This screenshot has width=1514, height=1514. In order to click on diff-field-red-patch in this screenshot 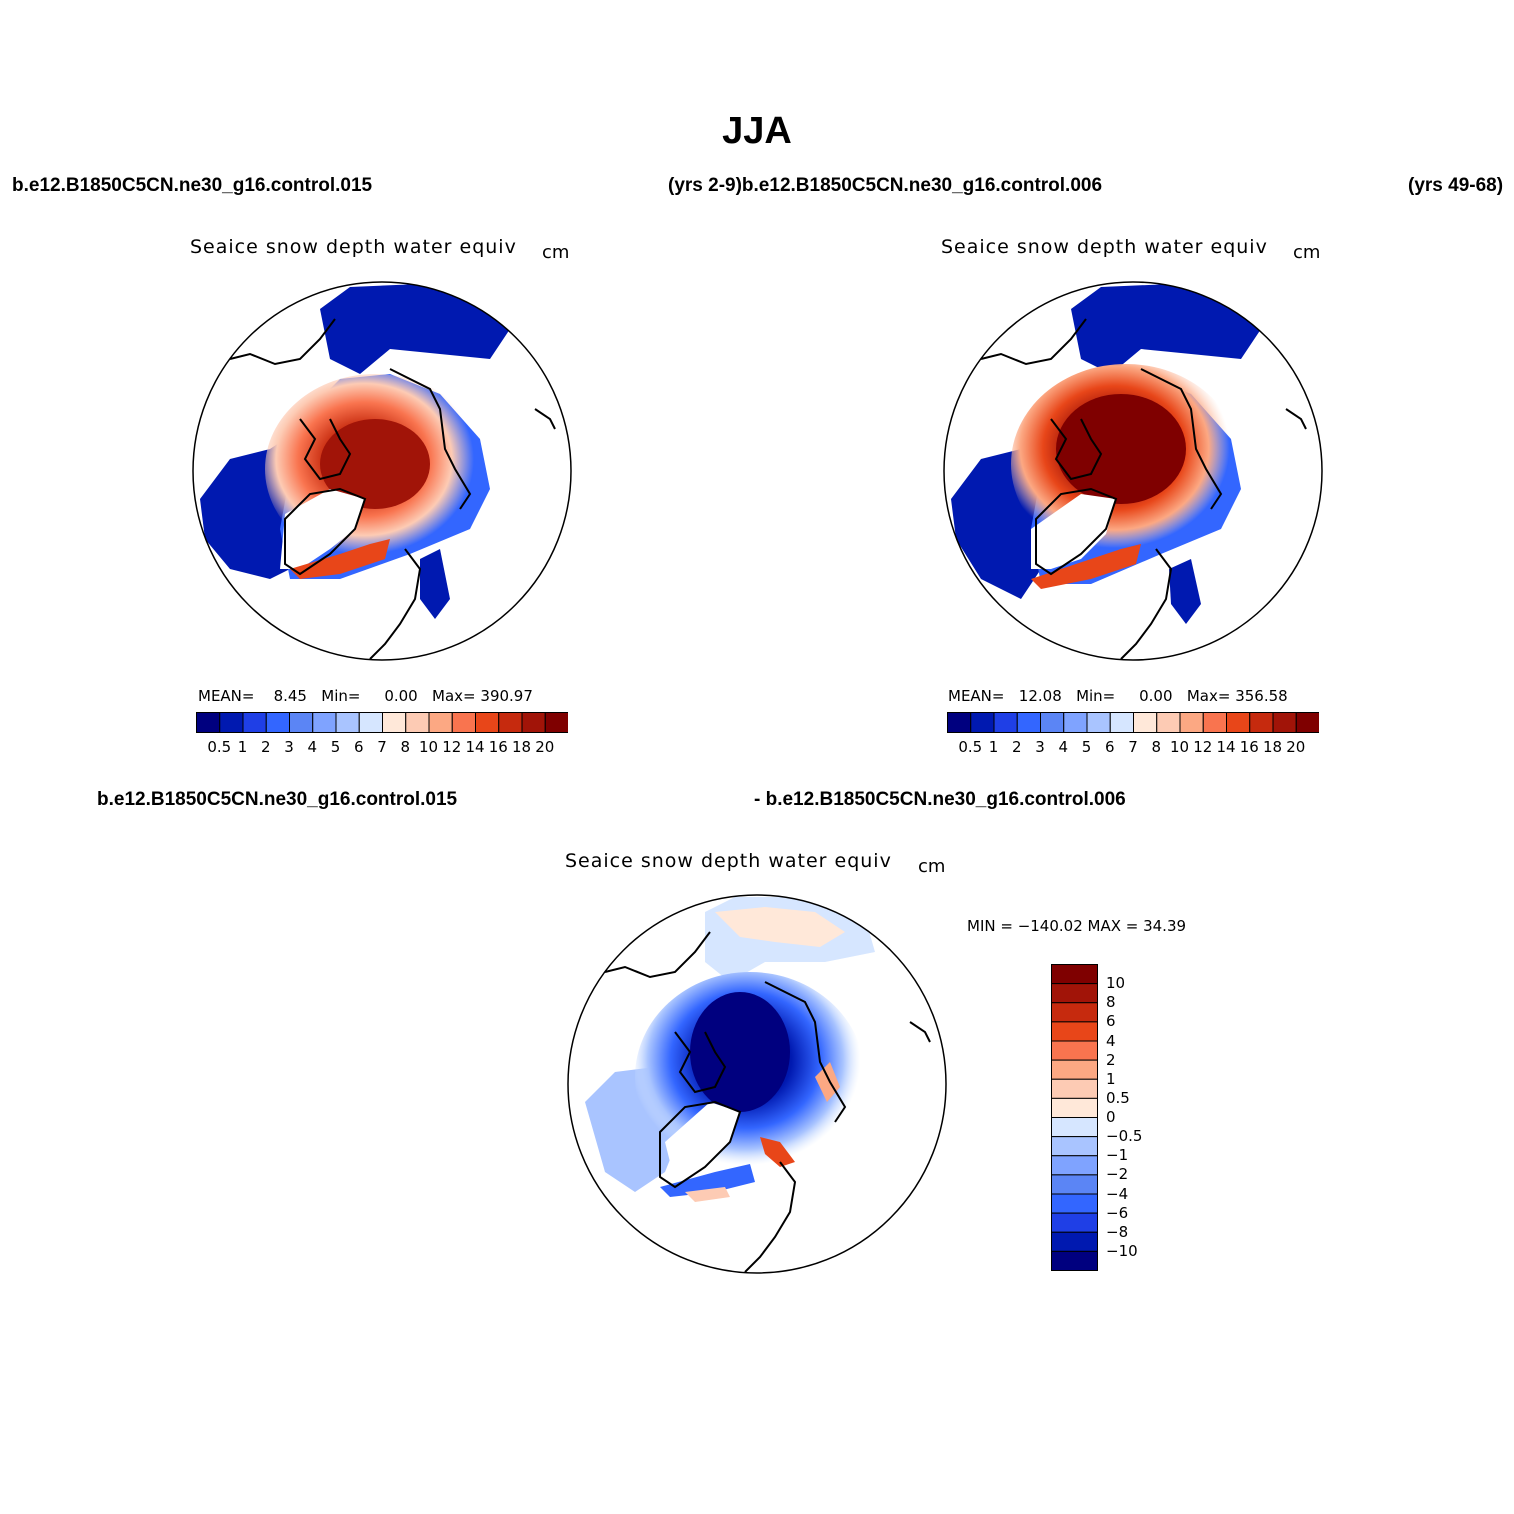, I will do `click(777, 1152)`.